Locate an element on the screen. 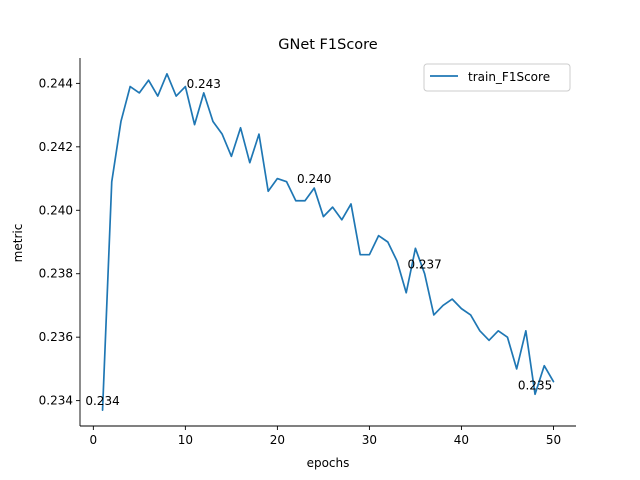 This screenshot has width=640, height=480. data-label: 0.237 is located at coordinates (424, 265).